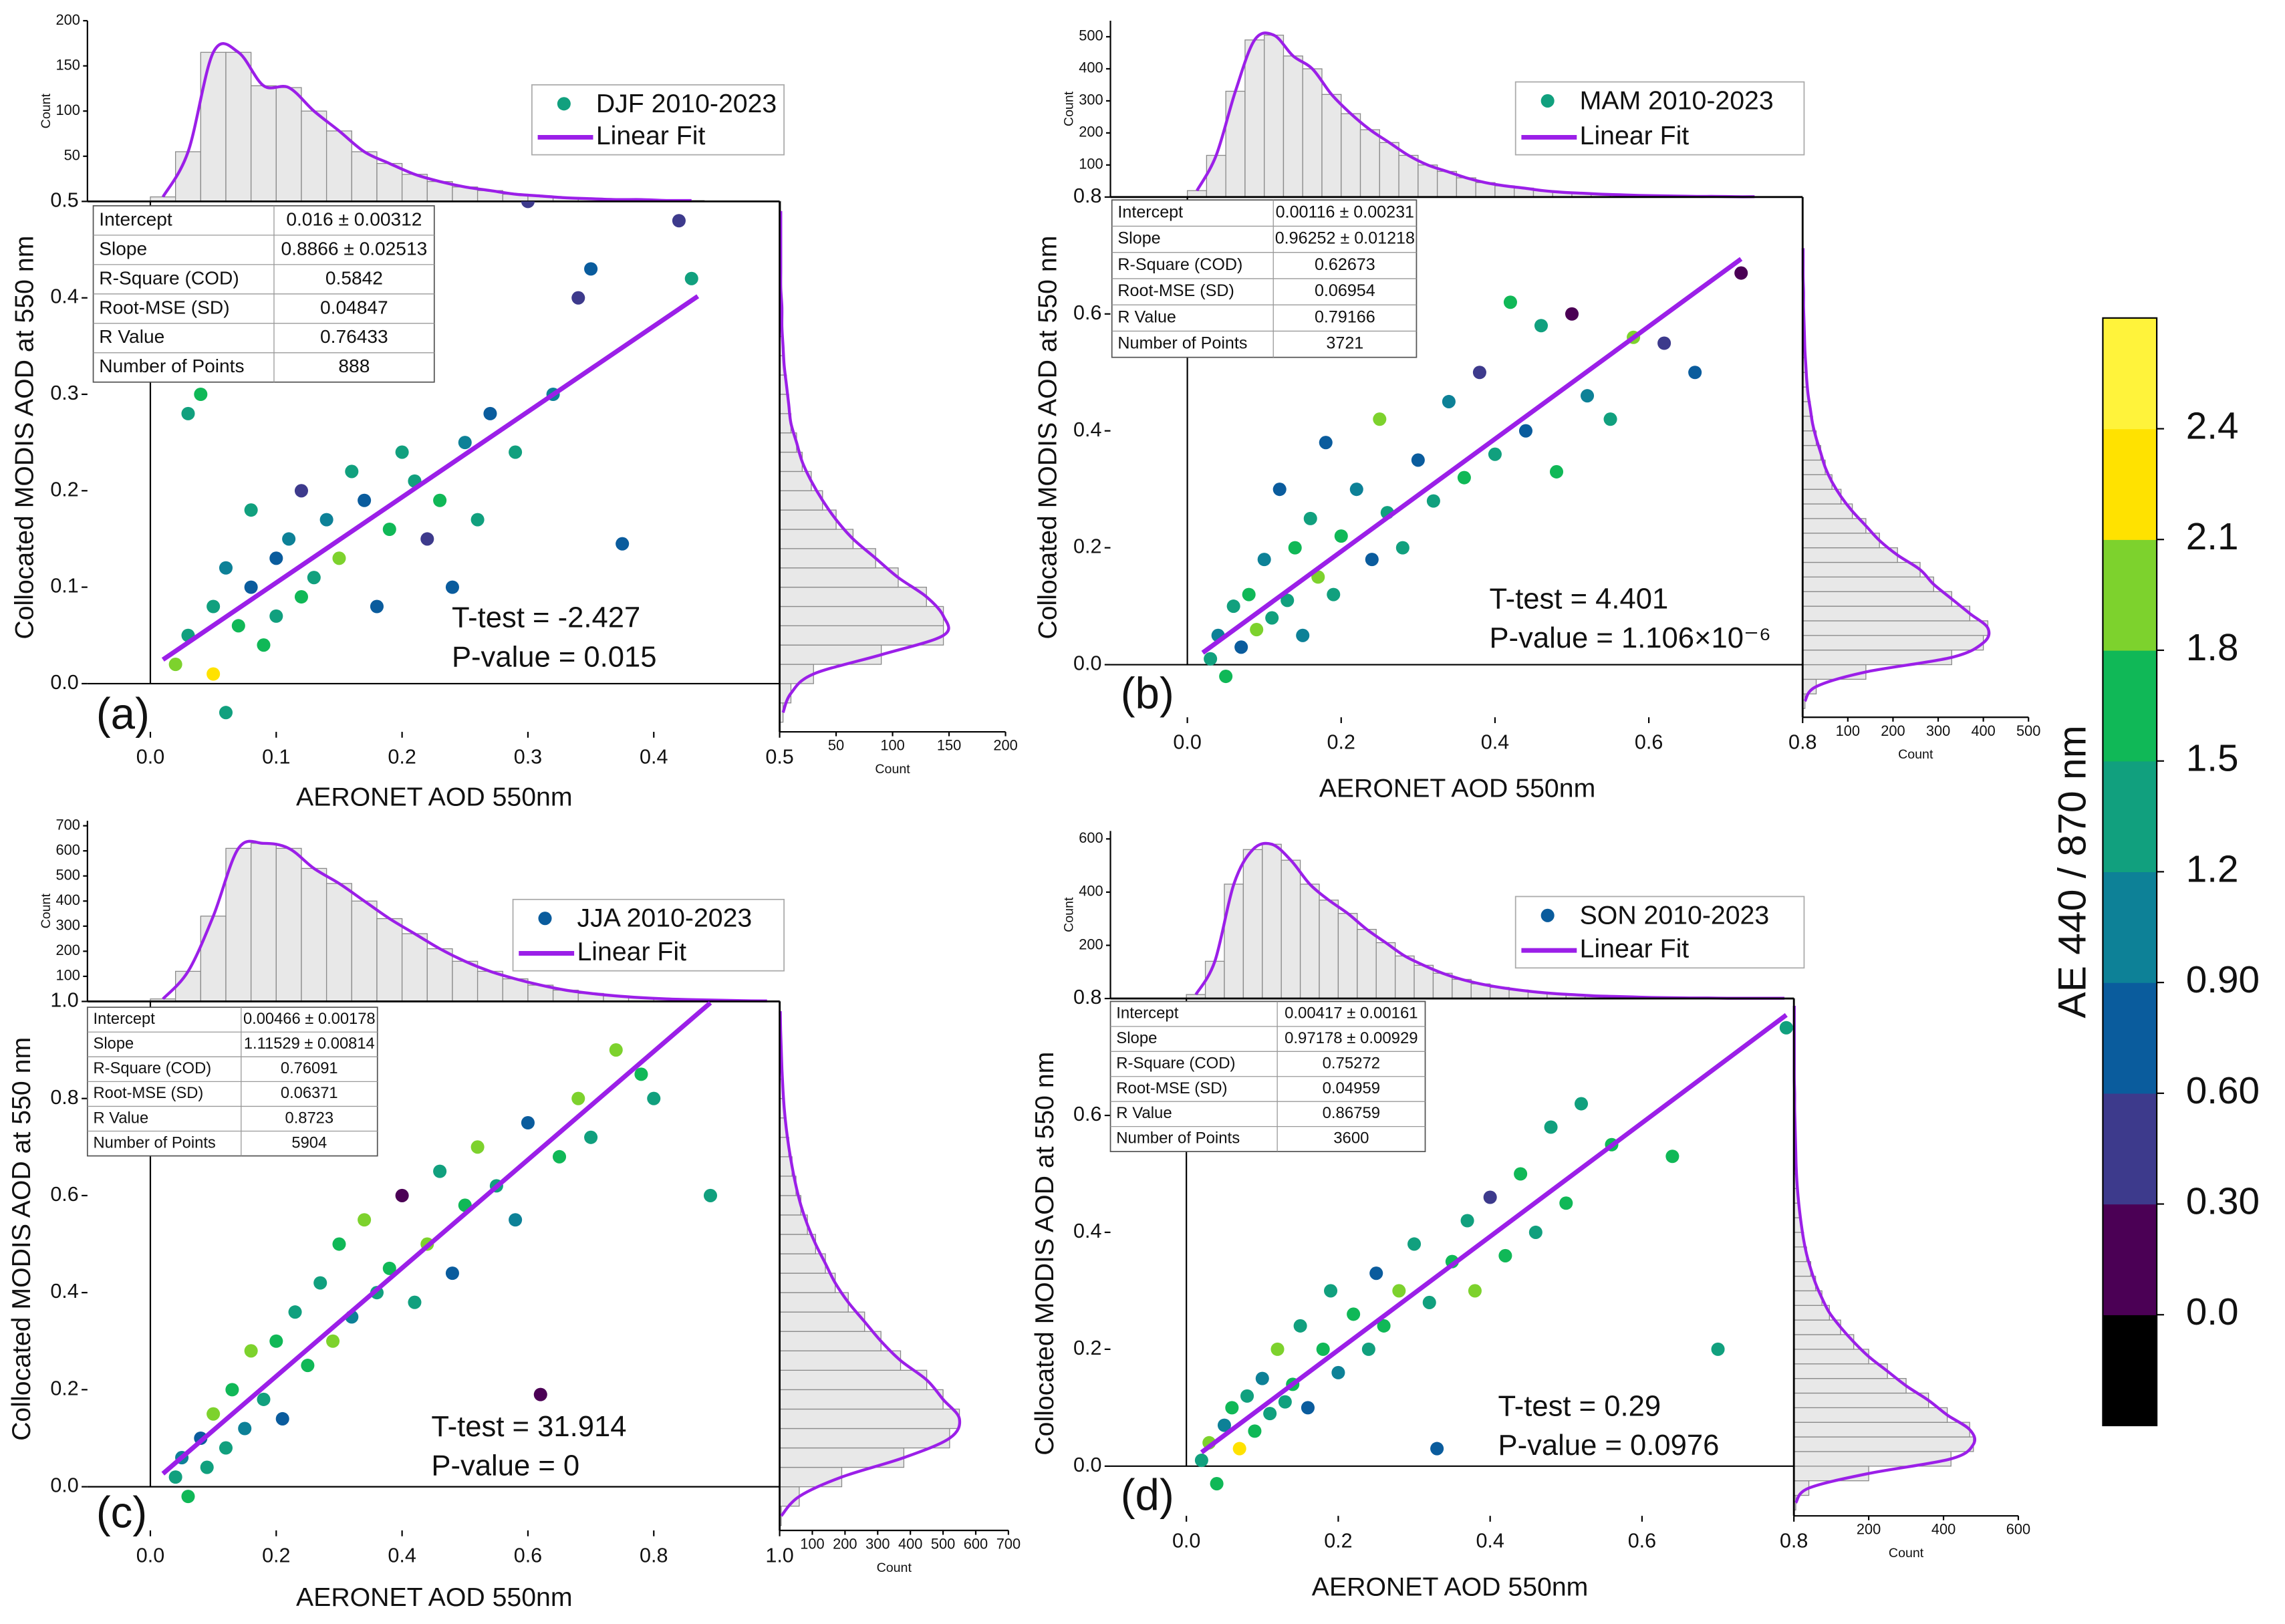  Describe the element at coordinates (114, 1044) in the screenshot. I see `stats-label: Slope` at that location.